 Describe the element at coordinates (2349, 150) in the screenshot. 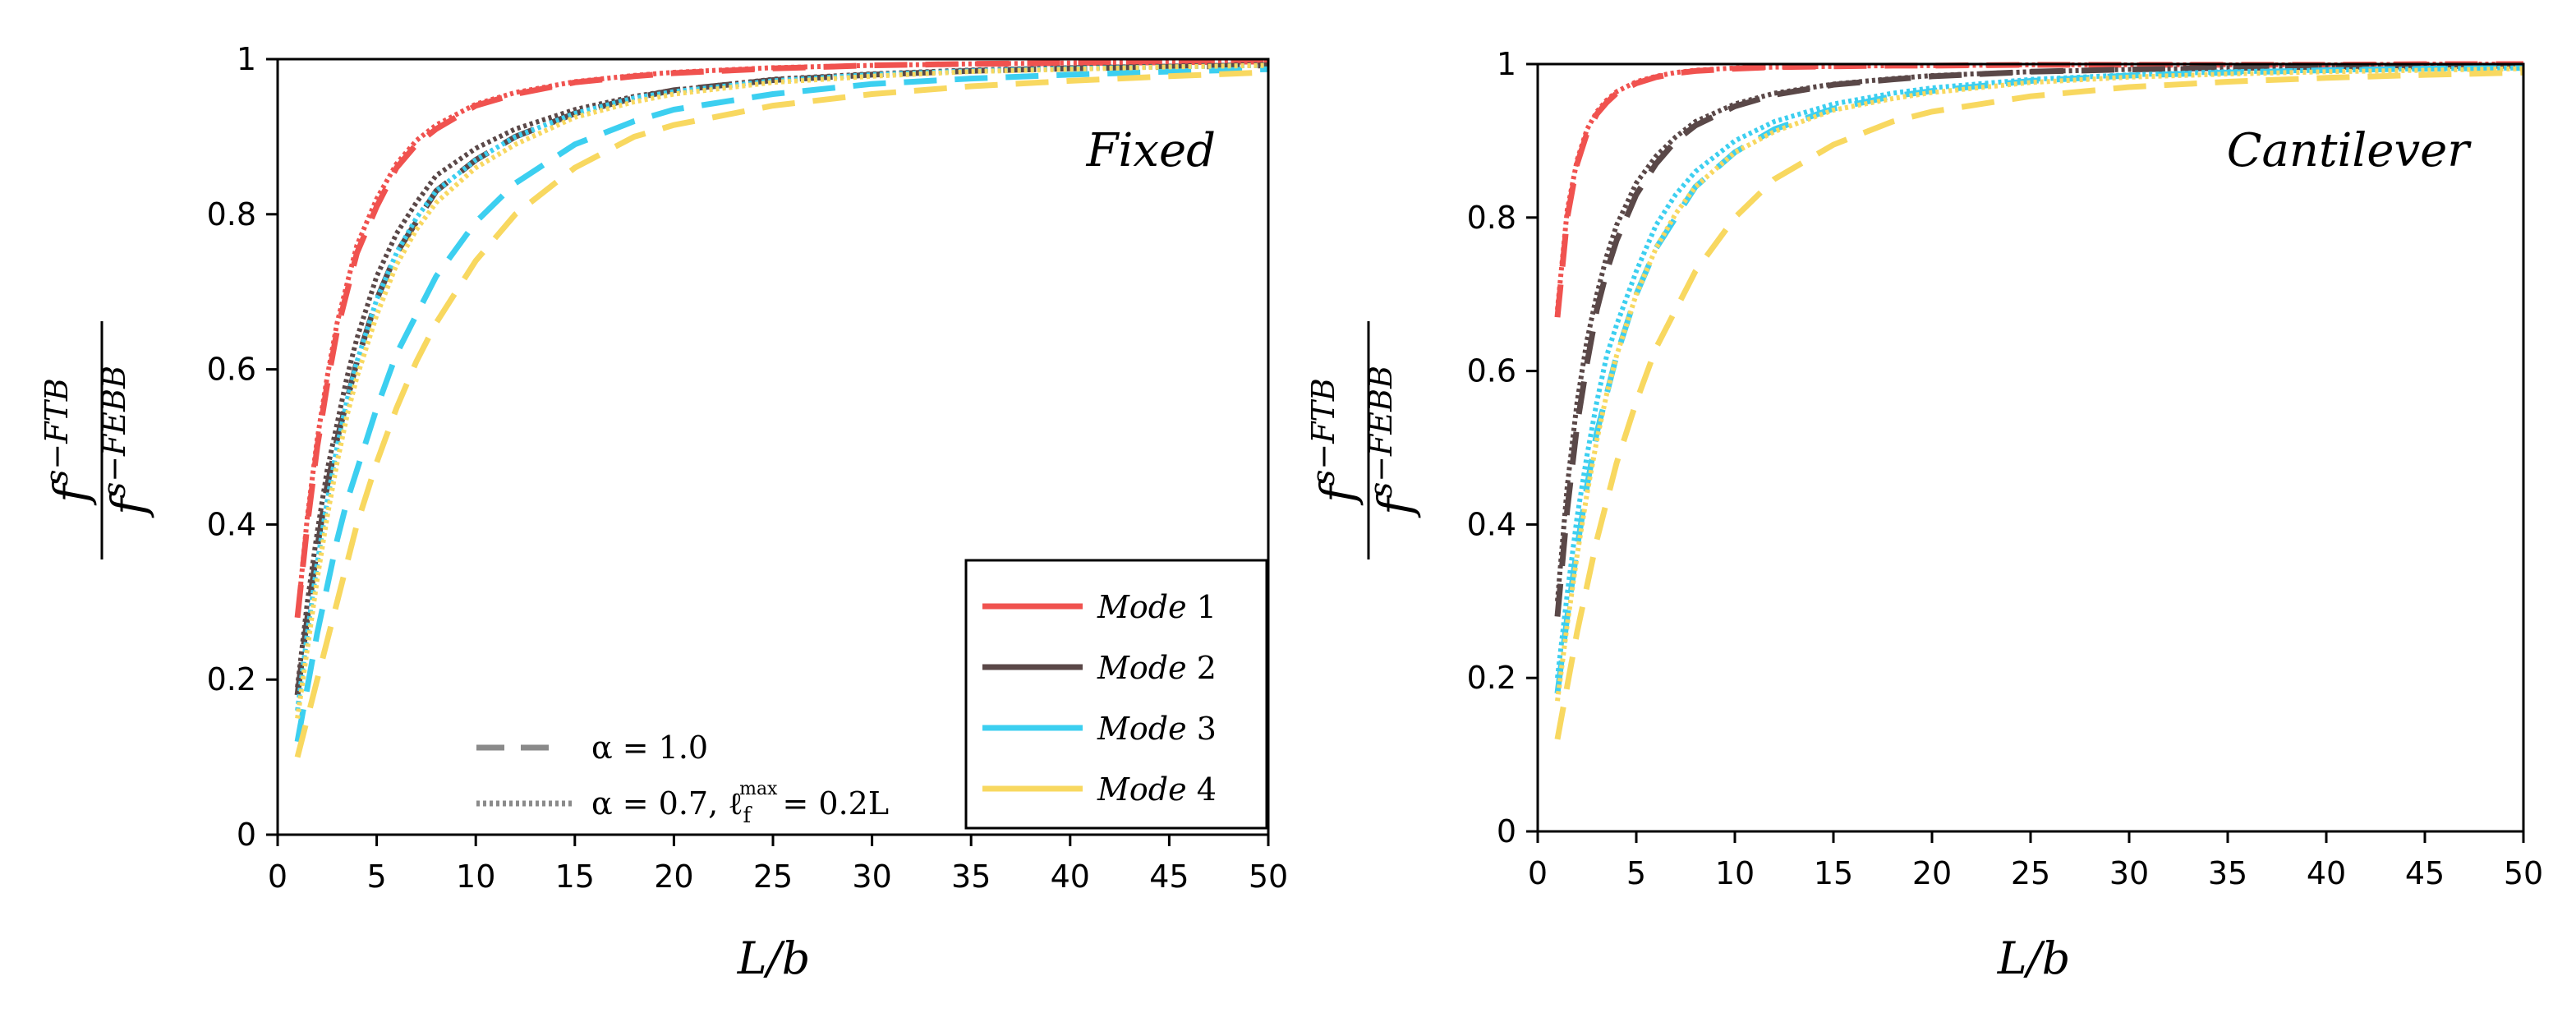

I see `panel-title-cantilever: Cantilever` at that location.